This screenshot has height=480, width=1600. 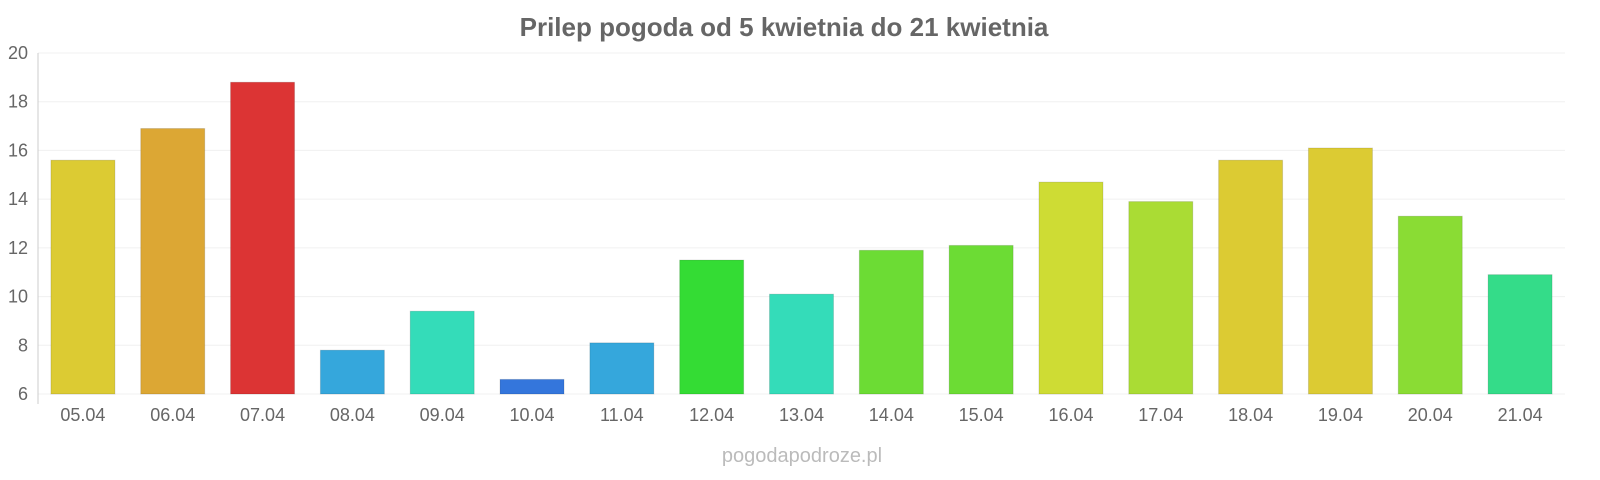 What do you see at coordinates (82, 415) in the screenshot?
I see `x-tick-label: 05.04` at bounding box center [82, 415].